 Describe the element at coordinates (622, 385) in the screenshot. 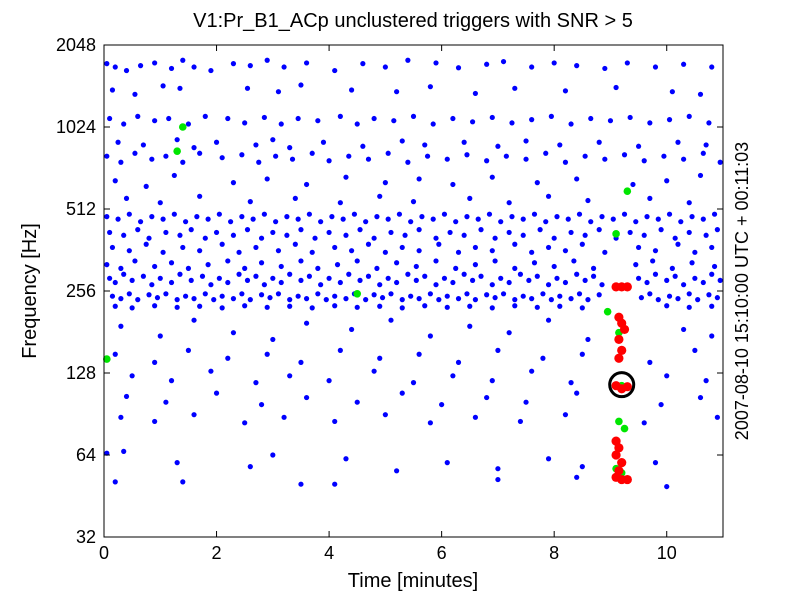

I see `highlight-ring` at that location.